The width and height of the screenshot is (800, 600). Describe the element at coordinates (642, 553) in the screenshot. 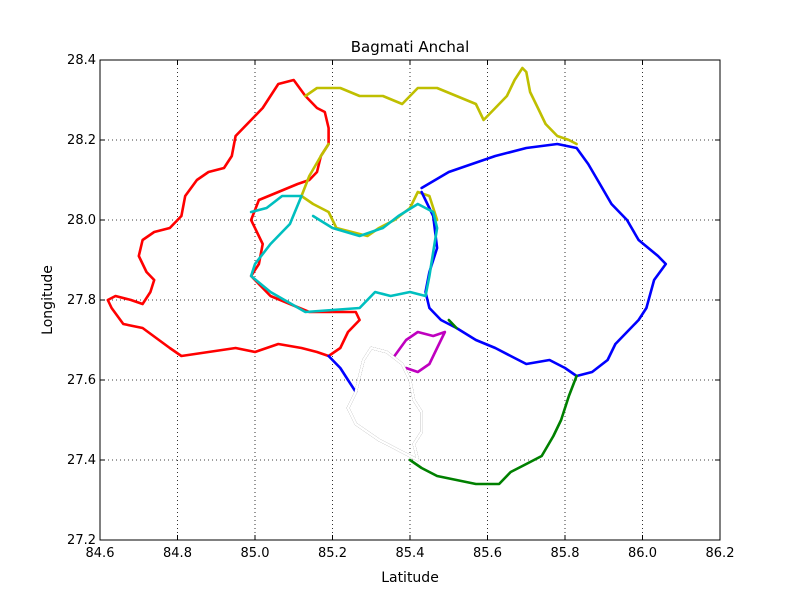

I see `x-tick-label: 86.0` at that location.